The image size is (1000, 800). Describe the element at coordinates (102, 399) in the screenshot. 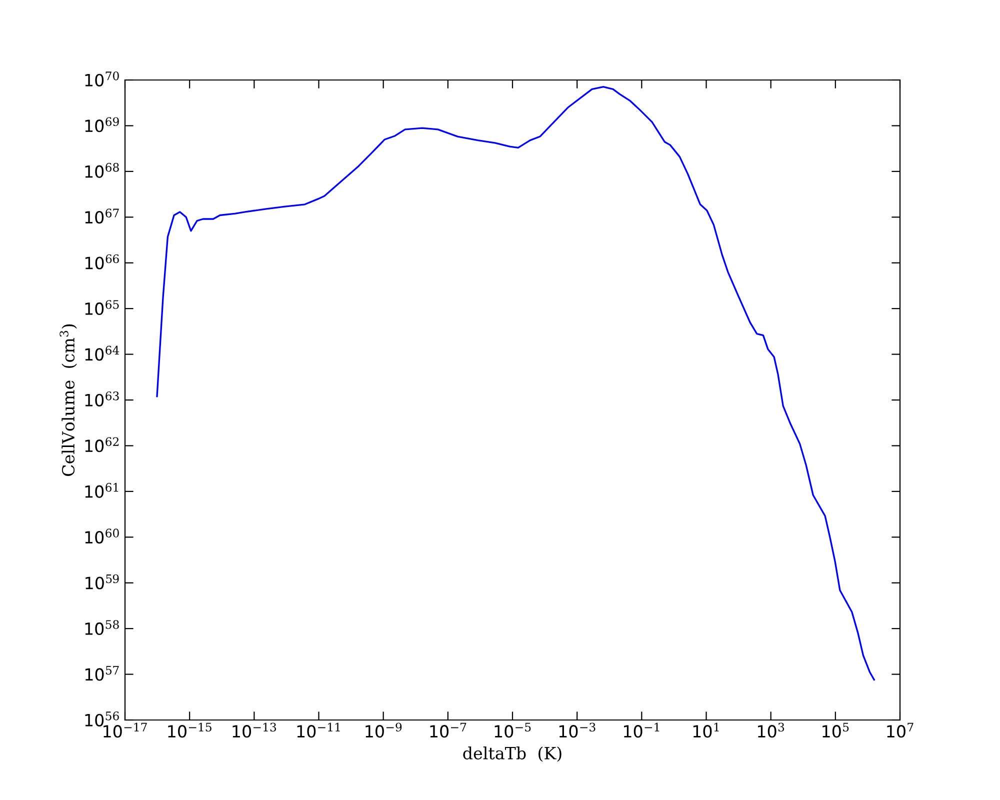

I see `y-tick-label: 10$^{63}$` at that location.